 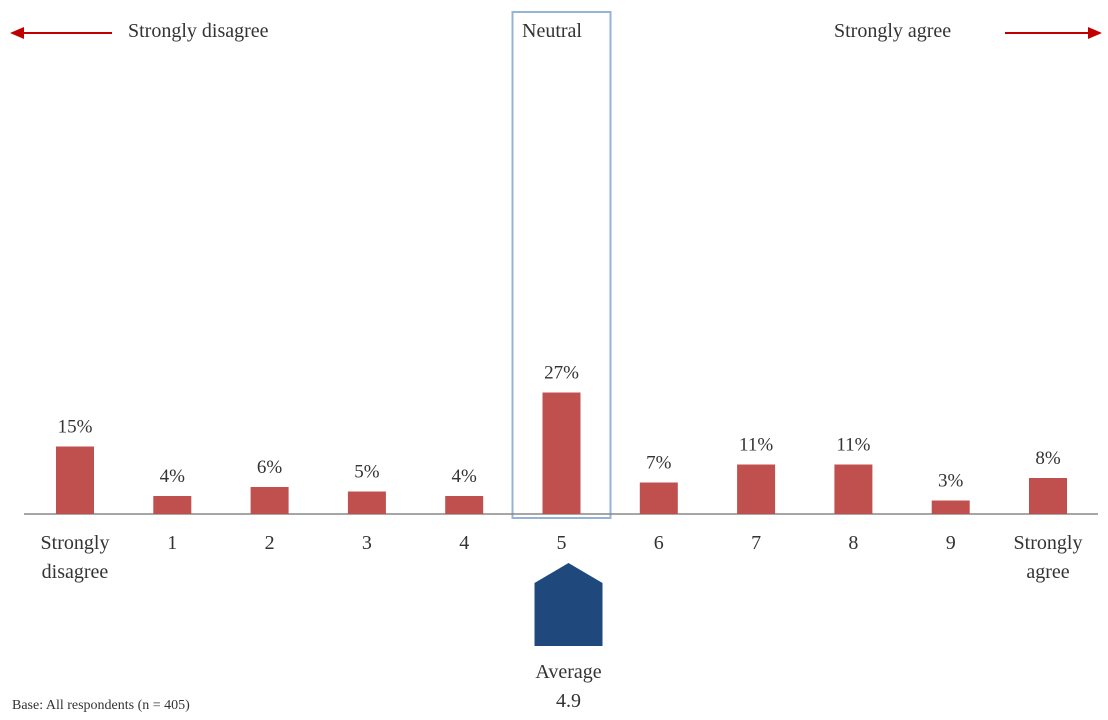 What do you see at coordinates (75, 543) in the screenshot?
I see `x-tick-label-0-line-1: Strongly` at bounding box center [75, 543].